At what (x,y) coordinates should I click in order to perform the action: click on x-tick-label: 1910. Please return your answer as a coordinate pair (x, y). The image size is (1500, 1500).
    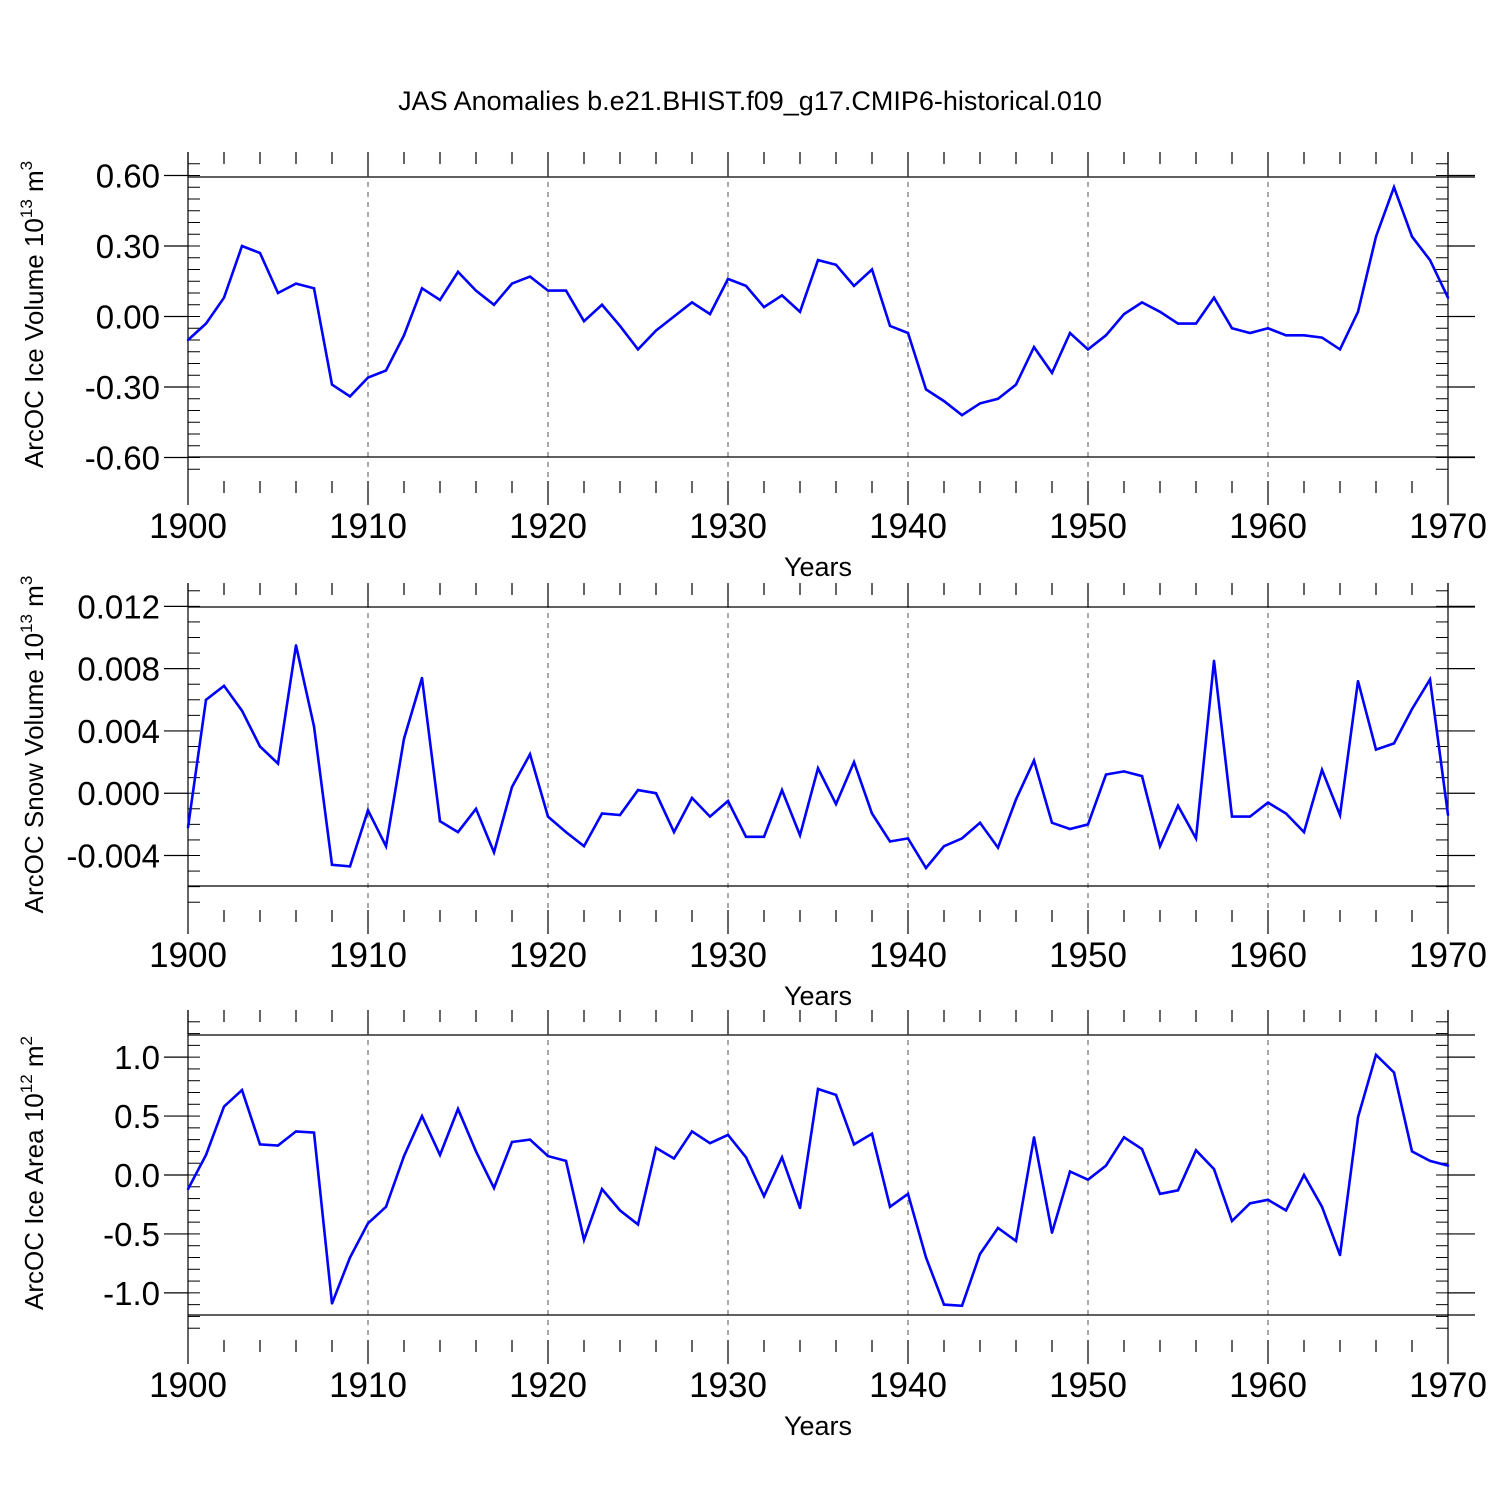
    Looking at the image, I should click on (368, 1385).